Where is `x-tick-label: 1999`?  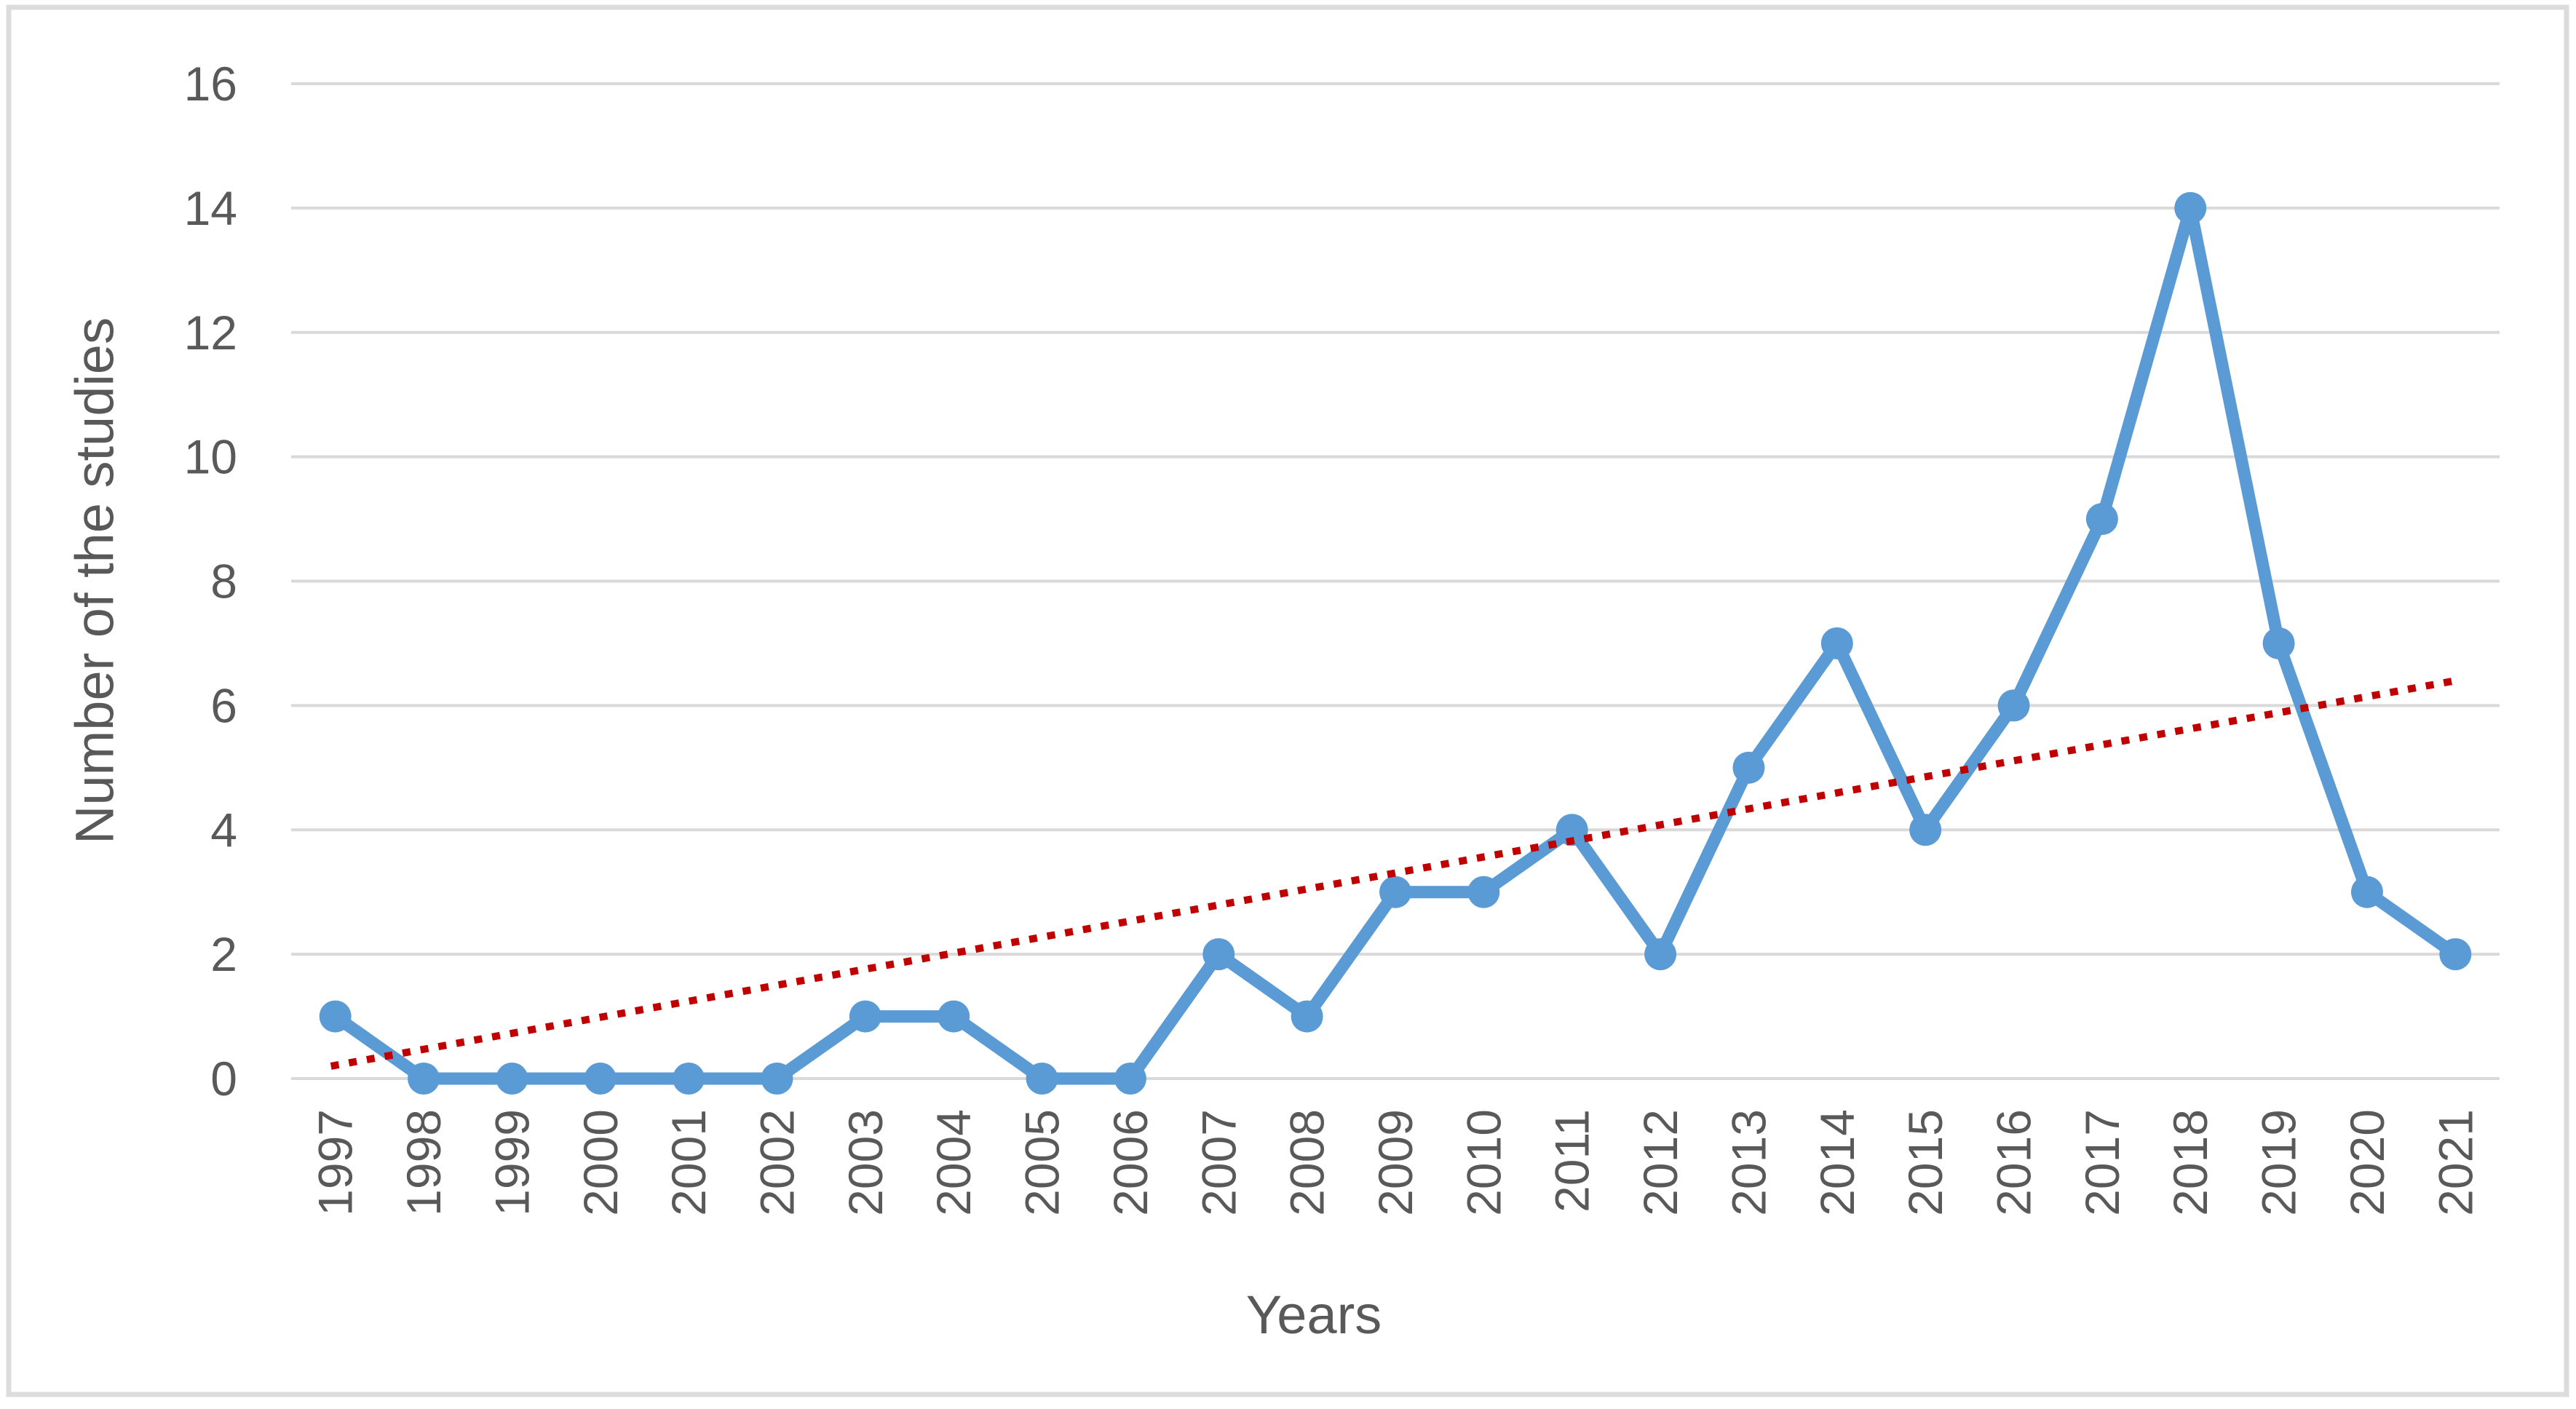 x-tick-label: 1999 is located at coordinates (512, 1163).